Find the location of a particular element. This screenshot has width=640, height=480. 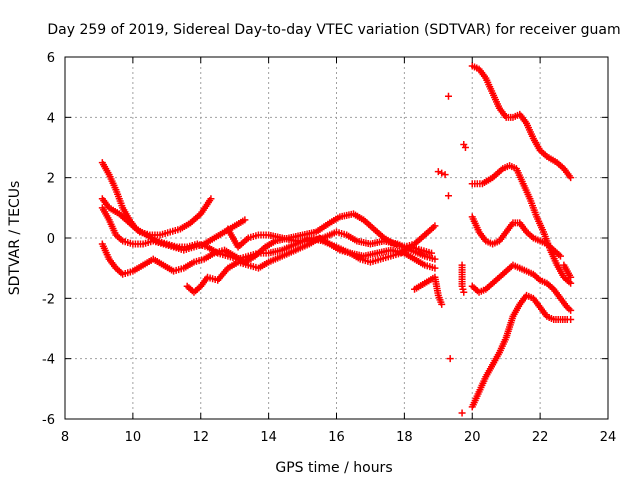

x-tick-label: 20 is located at coordinates (472, 437).